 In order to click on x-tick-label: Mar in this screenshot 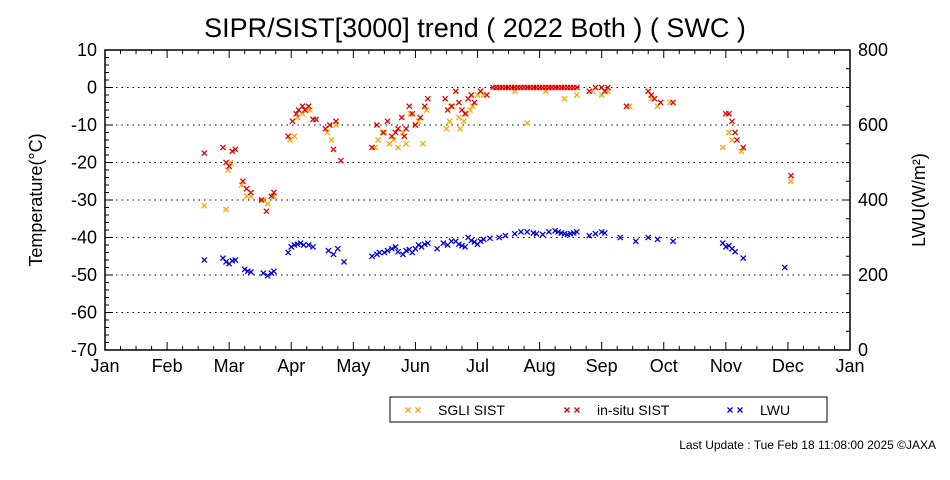, I will do `click(229, 366)`.